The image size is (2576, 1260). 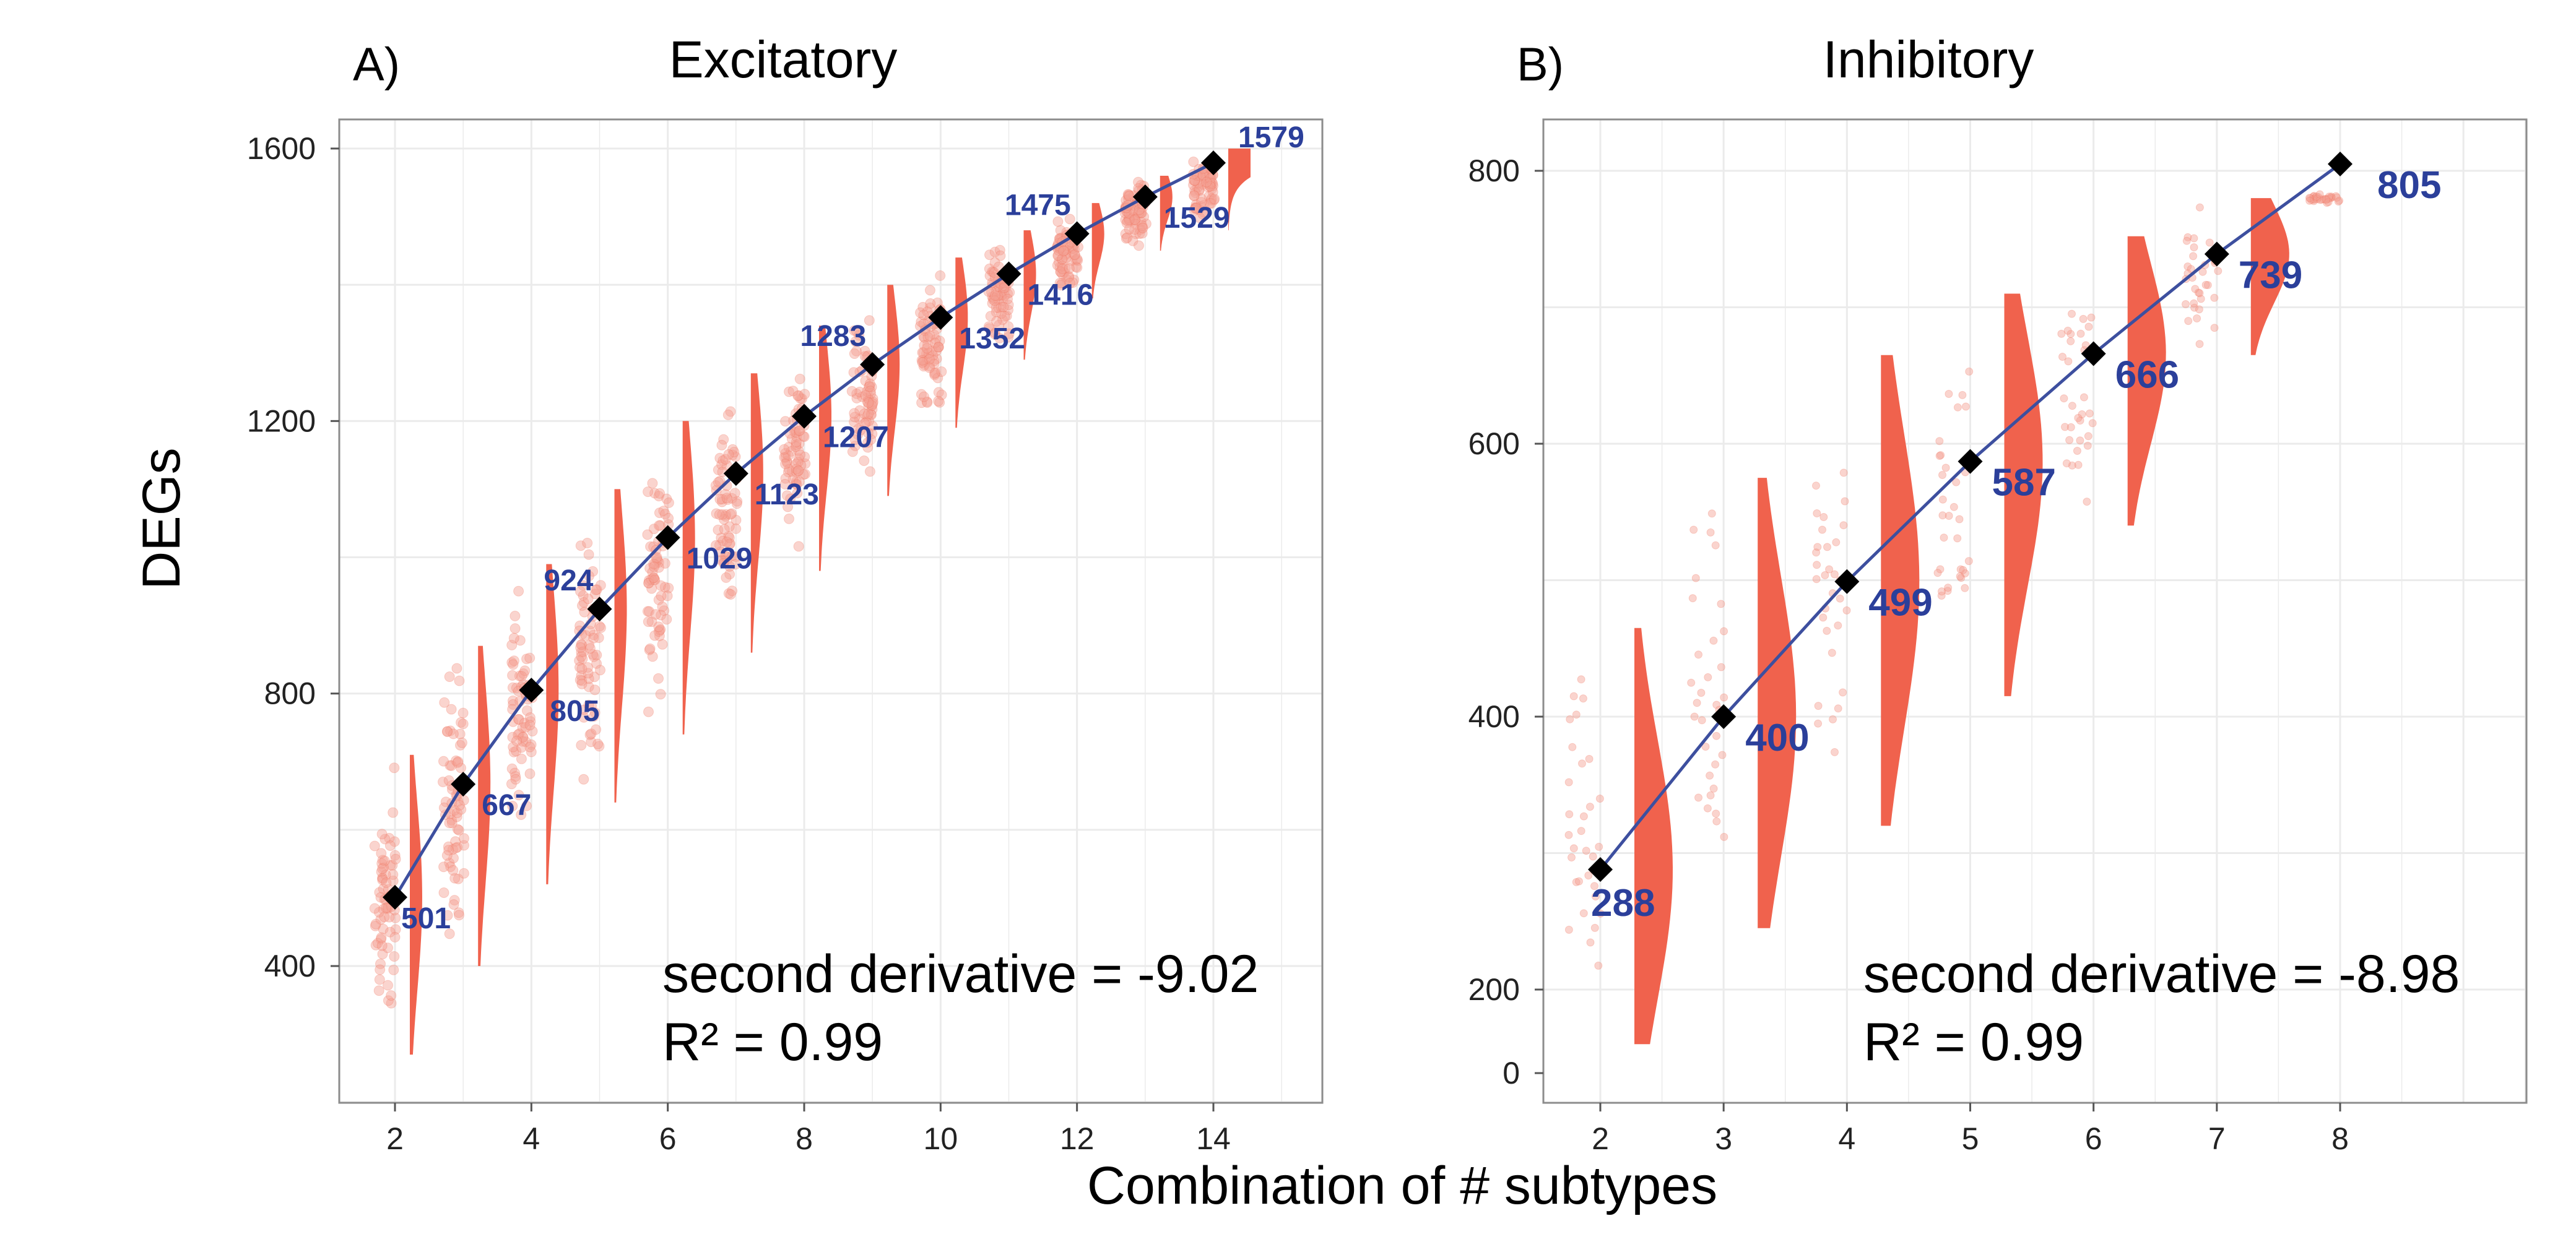 I want to click on x-tick-label: 14, so click(x=1213, y=1138).